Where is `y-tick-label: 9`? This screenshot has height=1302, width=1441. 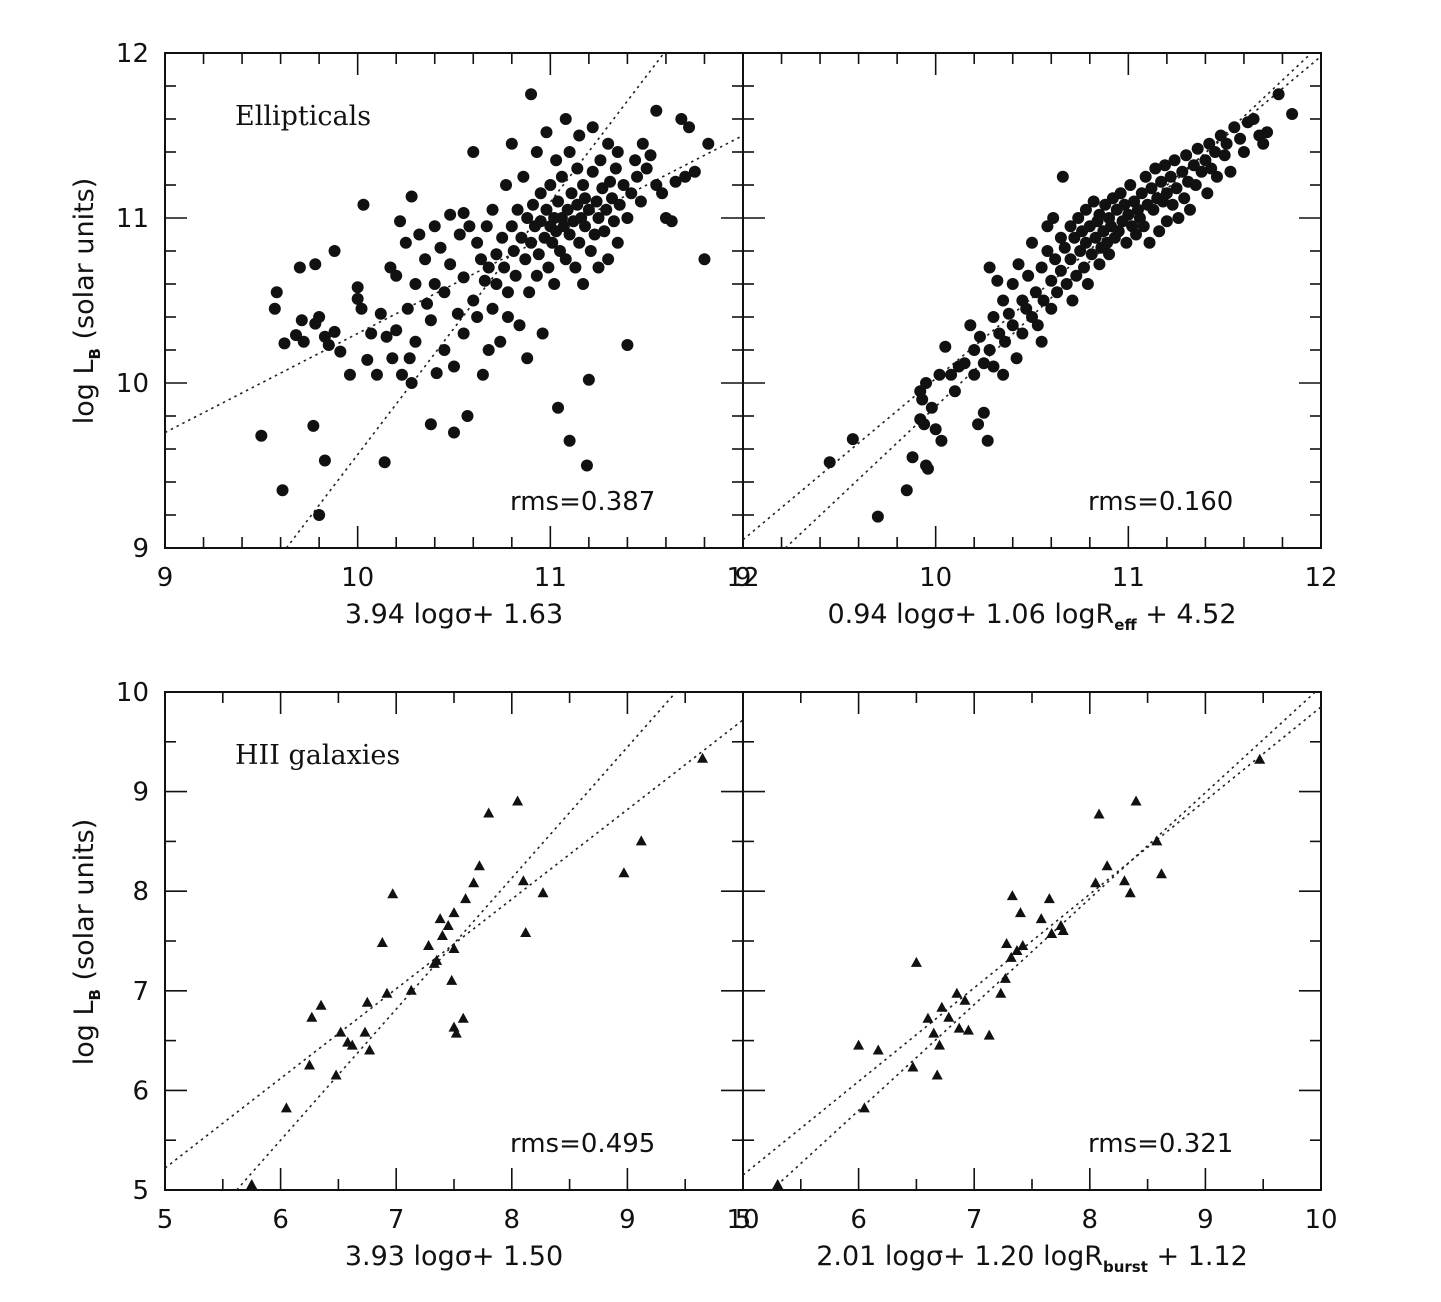 y-tick-label: 9 is located at coordinates (140, 549).